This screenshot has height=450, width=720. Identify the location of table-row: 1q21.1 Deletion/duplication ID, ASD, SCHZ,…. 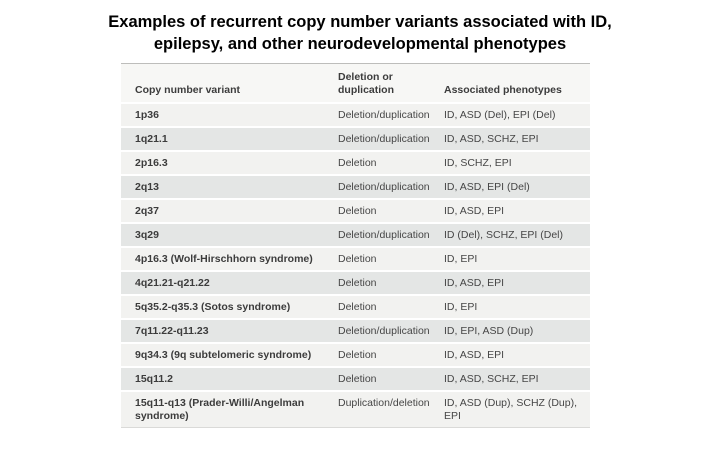
(355, 138).